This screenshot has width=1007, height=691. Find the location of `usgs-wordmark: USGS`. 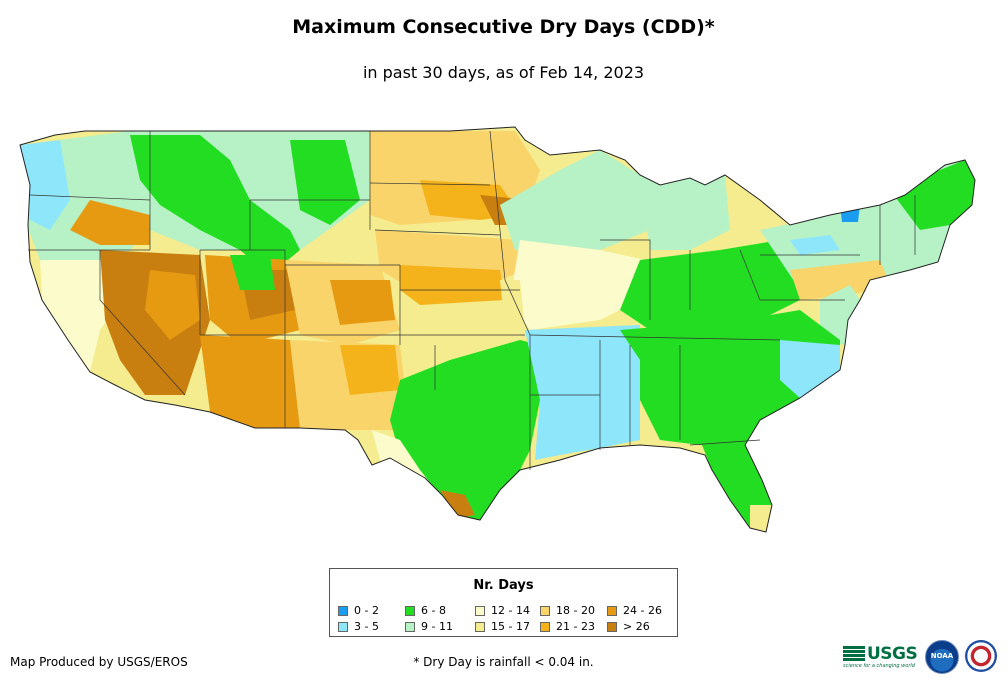

usgs-wordmark: USGS is located at coordinates (892, 654).